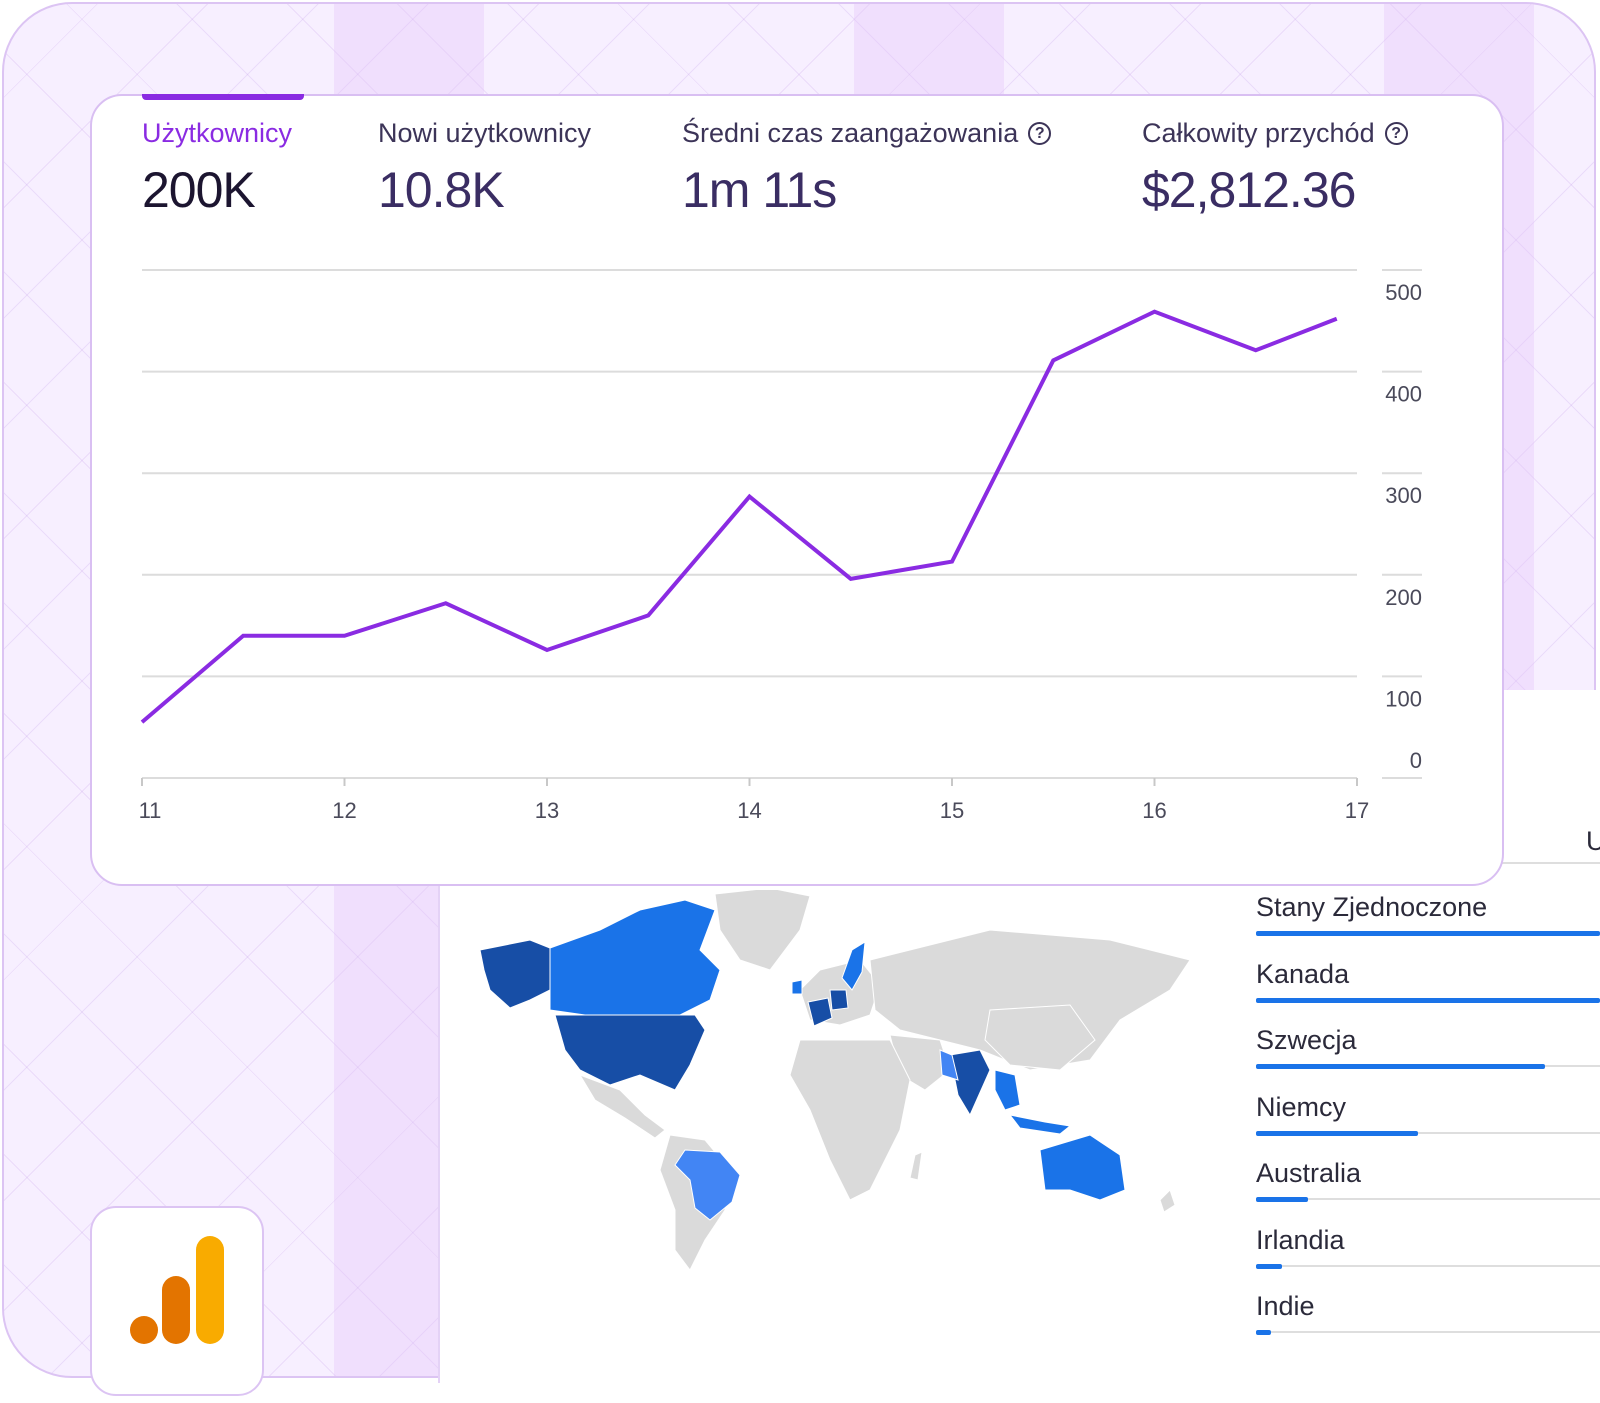  I want to click on map-ireland, so click(797, 987).